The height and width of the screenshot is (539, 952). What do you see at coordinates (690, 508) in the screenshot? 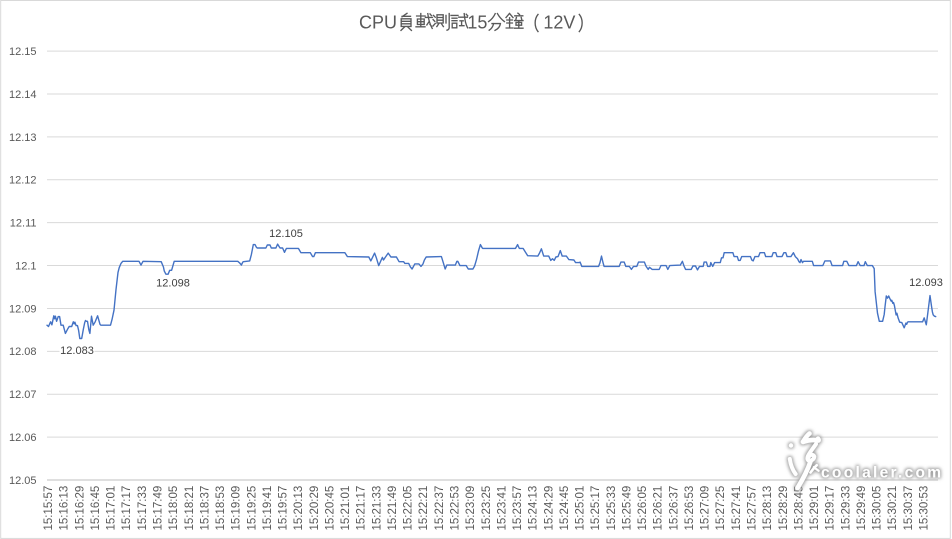
I see `svg-text: 15:26:53` at bounding box center [690, 508].